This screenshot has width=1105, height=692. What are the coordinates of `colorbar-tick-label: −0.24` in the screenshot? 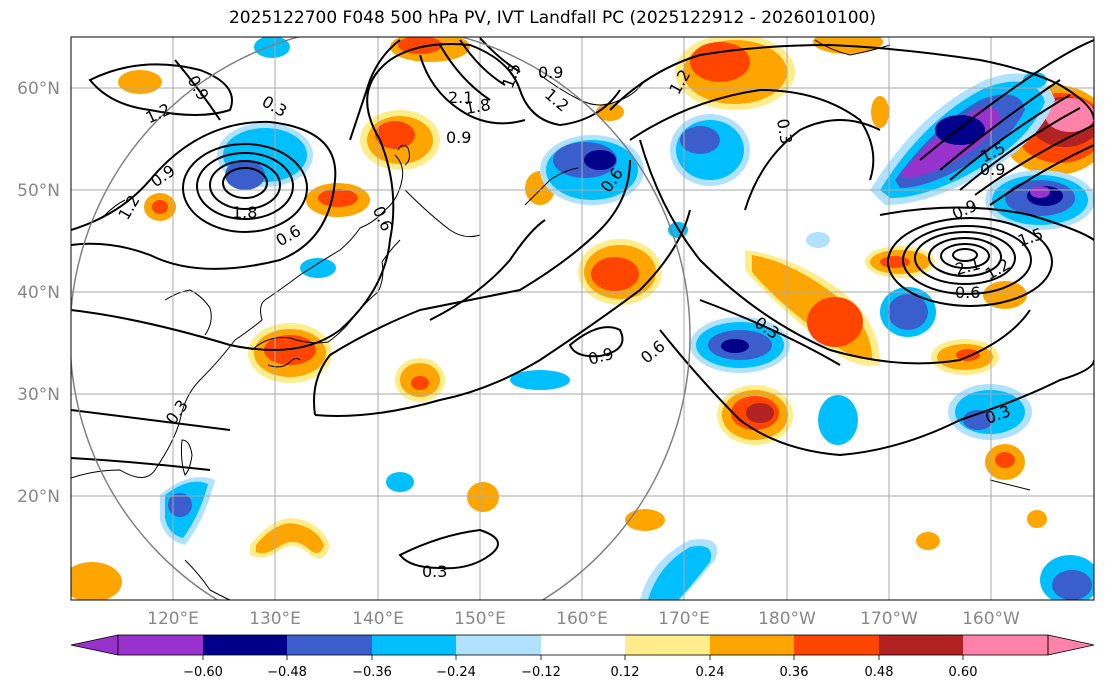 It's located at (456, 672).